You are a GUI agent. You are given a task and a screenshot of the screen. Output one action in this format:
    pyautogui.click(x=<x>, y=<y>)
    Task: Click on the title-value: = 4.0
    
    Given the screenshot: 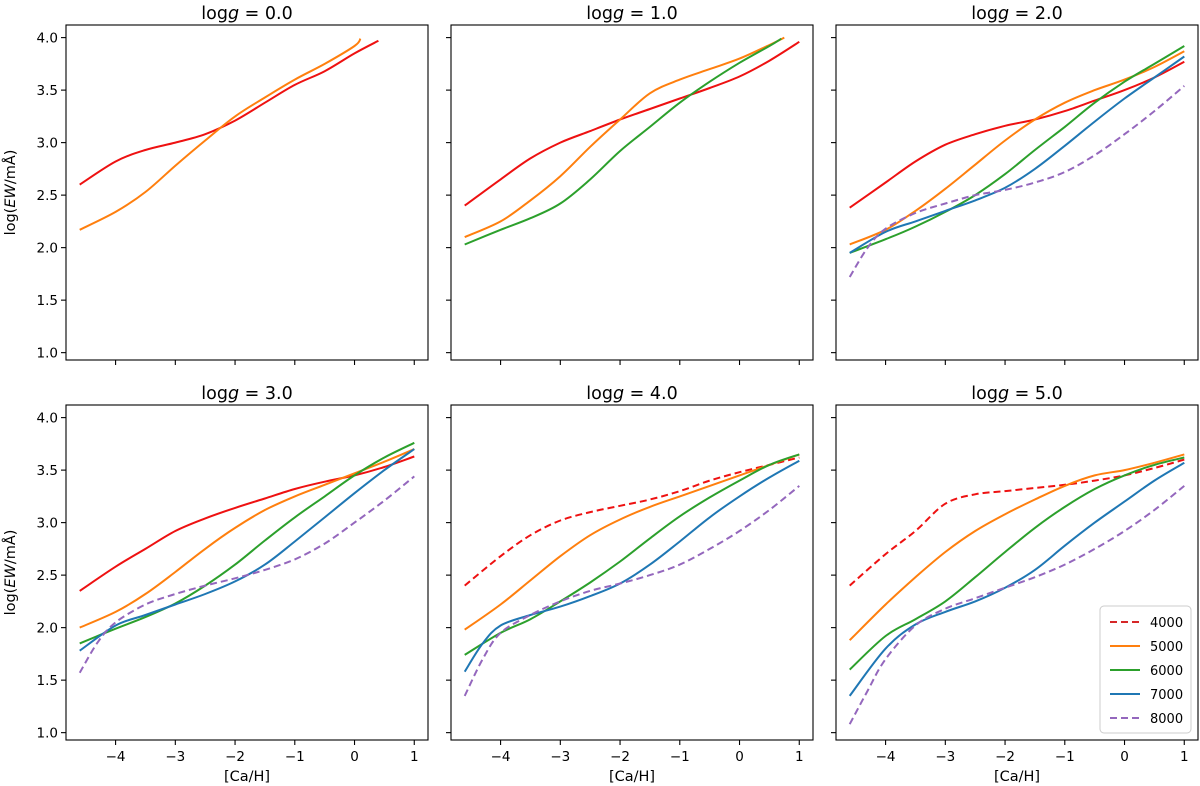 What is the action you would take?
    pyautogui.click(x=651, y=394)
    